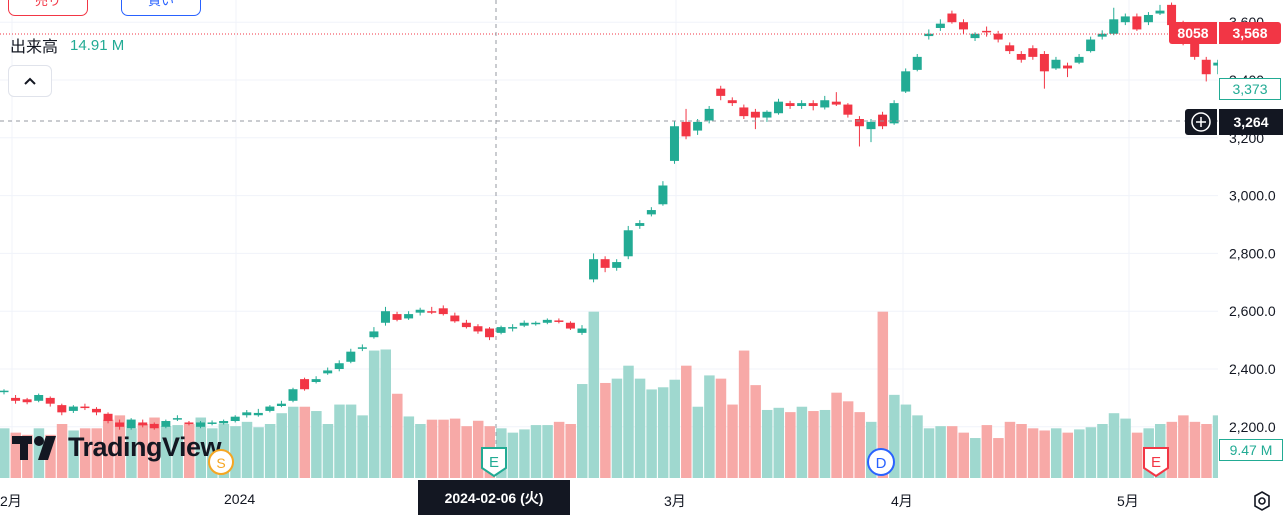 The width and height of the screenshot is (1288, 518). Describe the element at coordinates (1156, 464) in the screenshot. I see `earnings-marker-may: E` at that location.